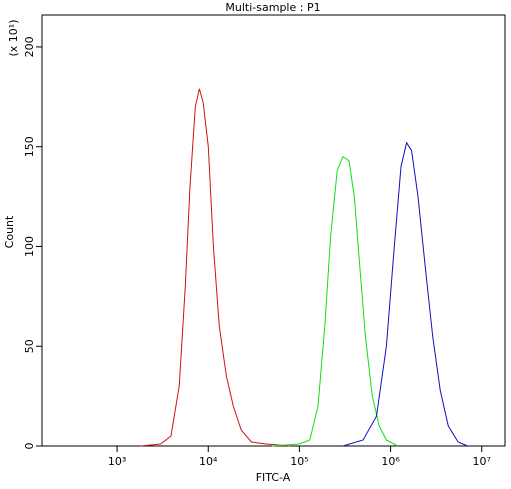 This screenshot has height=489, width=511. What do you see at coordinates (390, 461) in the screenshot?
I see `x-tick-label: 10⁶` at bounding box center [390, 461].